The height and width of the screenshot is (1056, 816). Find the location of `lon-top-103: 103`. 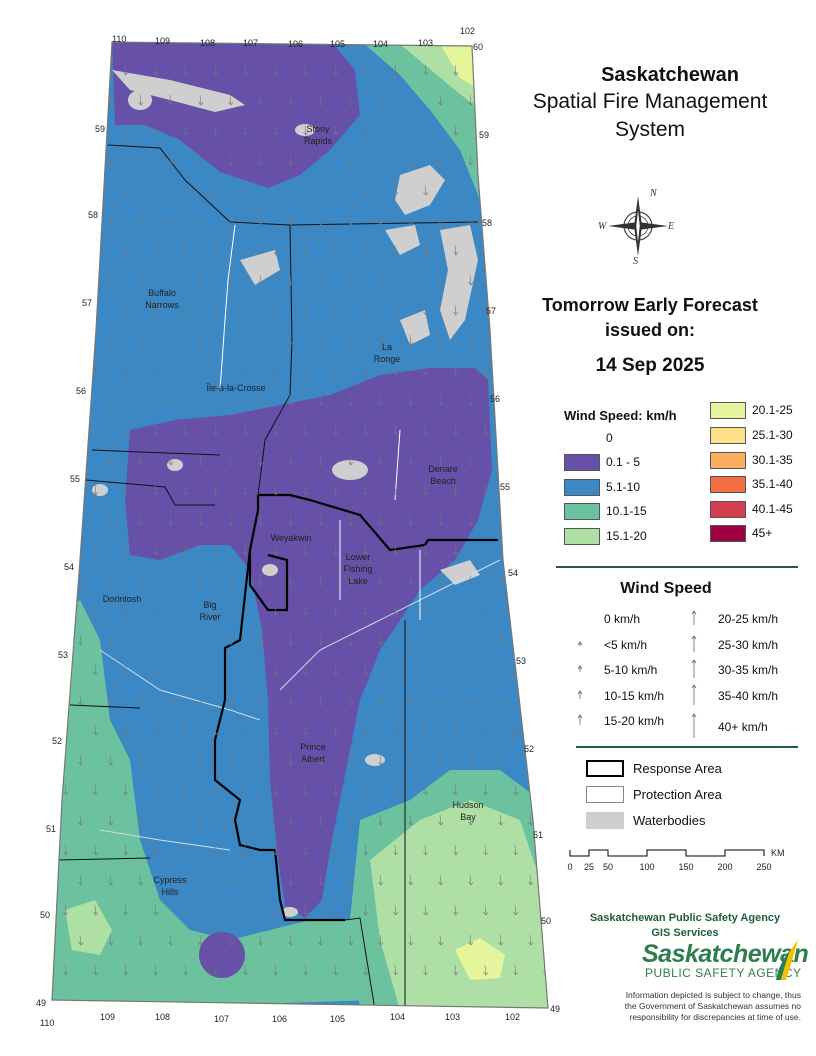

lon-top-103: 103 is located at coordinates (425, 43).